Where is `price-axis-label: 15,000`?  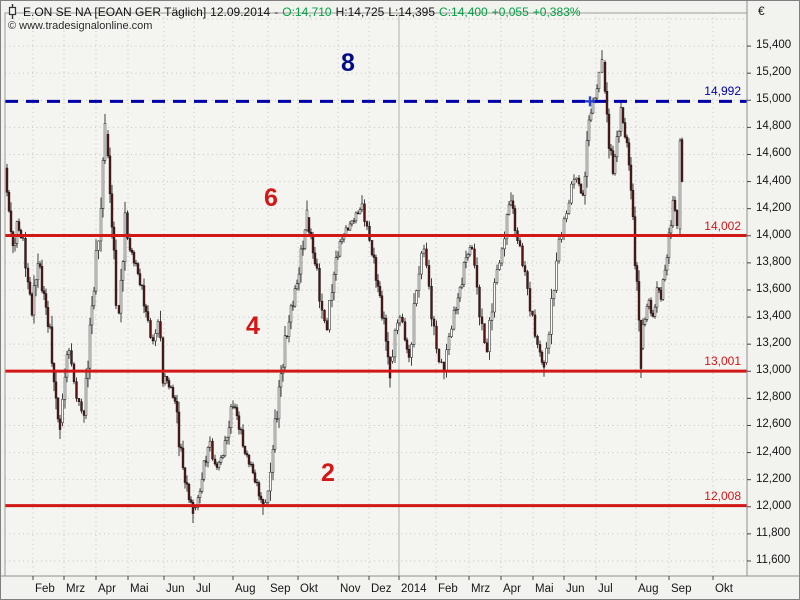
price-axis-label: 15,000 is located at coordinates (774, 99).